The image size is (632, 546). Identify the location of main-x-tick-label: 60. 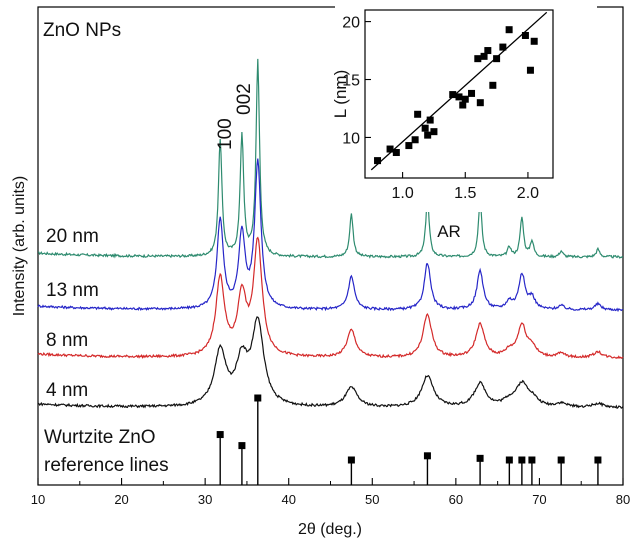
(456, 499).